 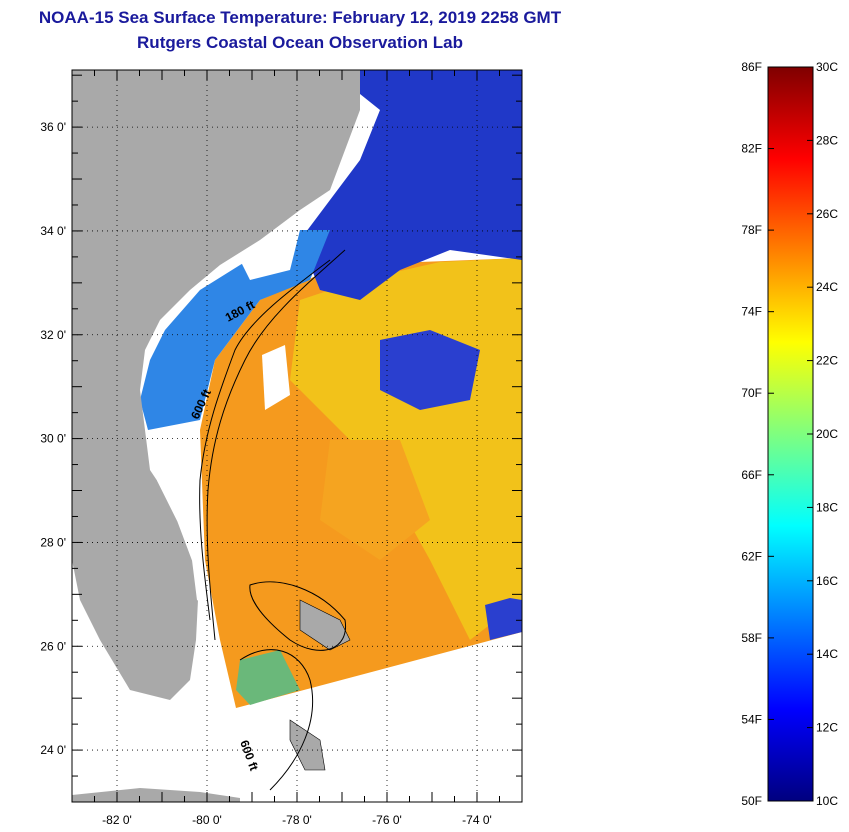 What do you see at coordinates (751, 67) in the screenshot?
I see `colorbar-label-f: 86F` at bounding box center [751, 67].